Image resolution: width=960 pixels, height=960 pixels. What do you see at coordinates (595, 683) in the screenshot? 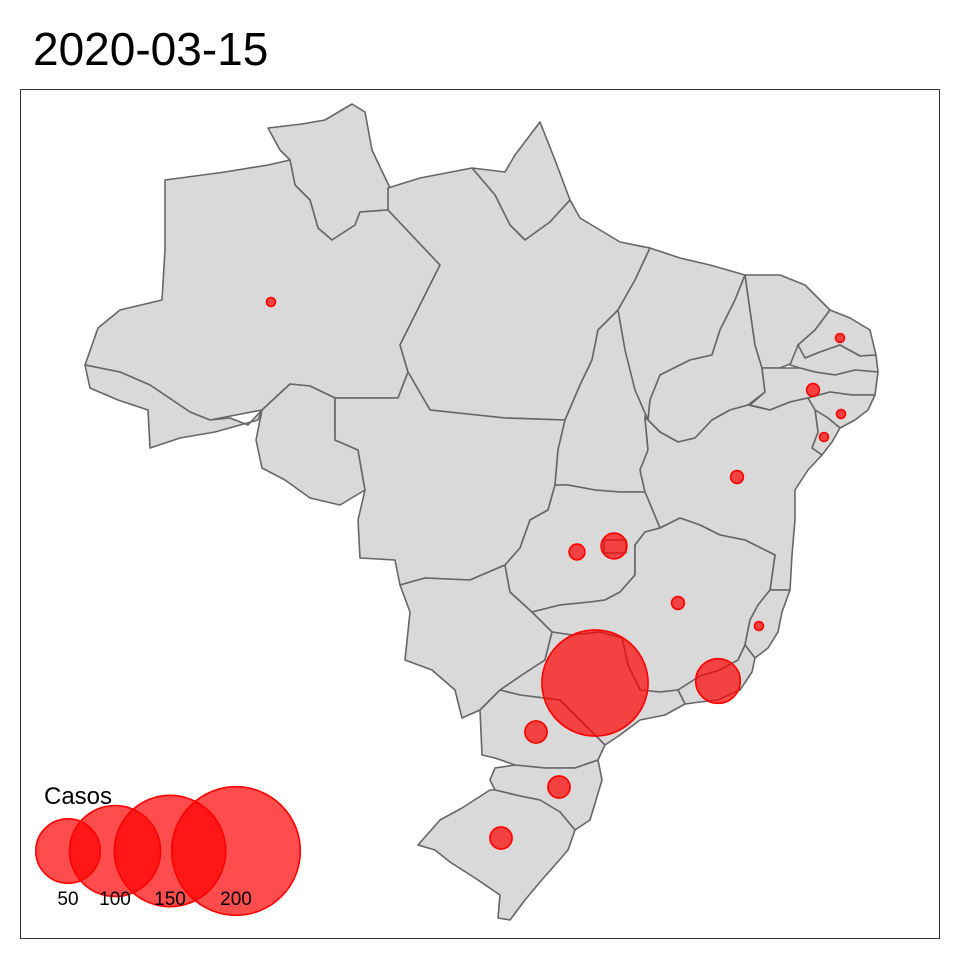
I see `case-bubble-sp` at bounding box center [595, 683].